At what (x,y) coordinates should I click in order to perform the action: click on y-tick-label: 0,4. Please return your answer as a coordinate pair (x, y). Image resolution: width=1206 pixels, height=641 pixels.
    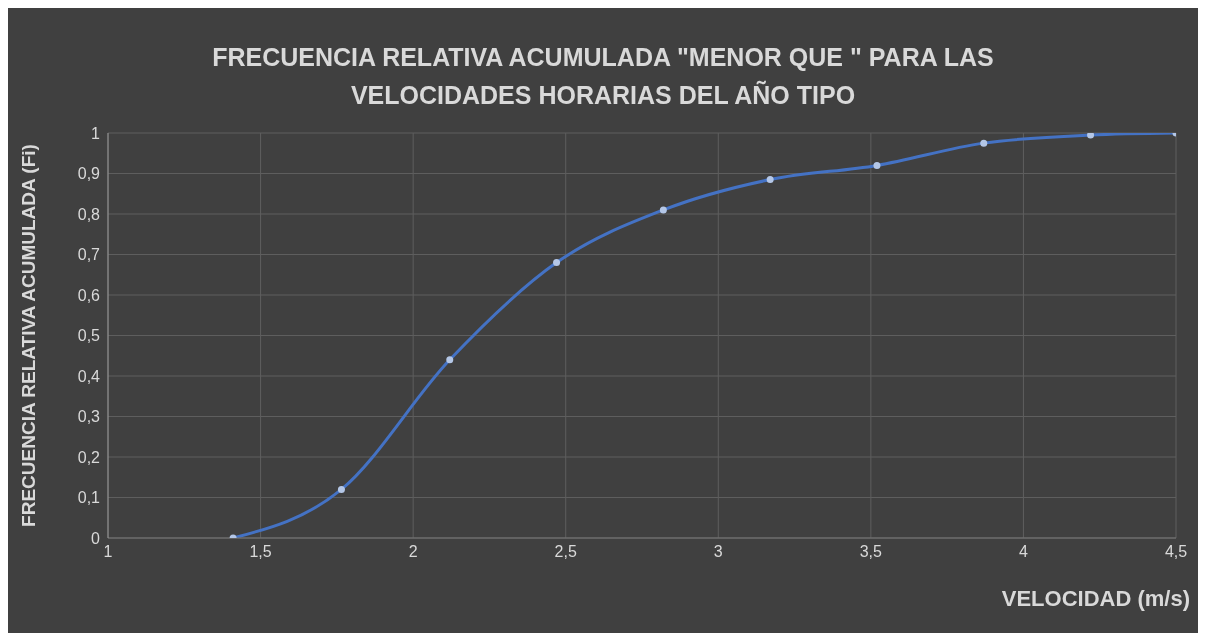
    Looking at the image, I should click on (89, 376).